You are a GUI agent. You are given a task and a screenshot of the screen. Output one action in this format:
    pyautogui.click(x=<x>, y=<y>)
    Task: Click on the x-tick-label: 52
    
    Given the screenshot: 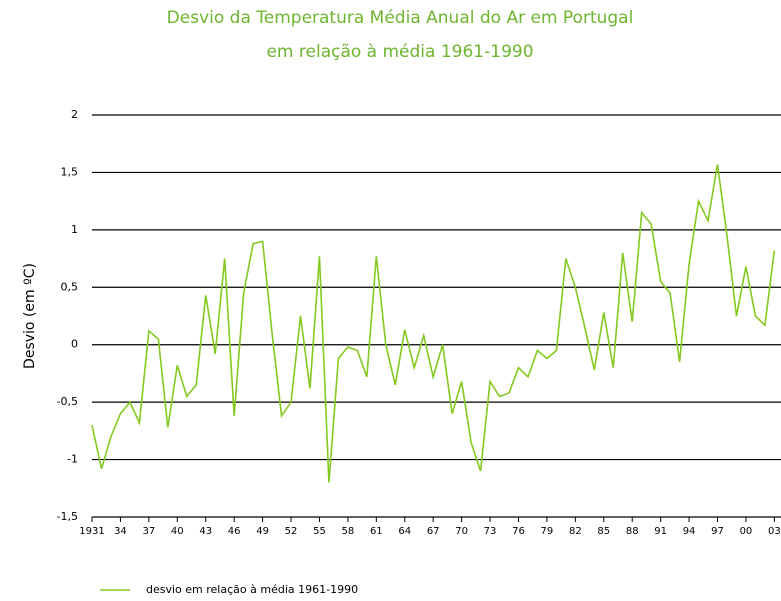 What is the action you would take?
    pyautogui.click(x=291, y=531)
    